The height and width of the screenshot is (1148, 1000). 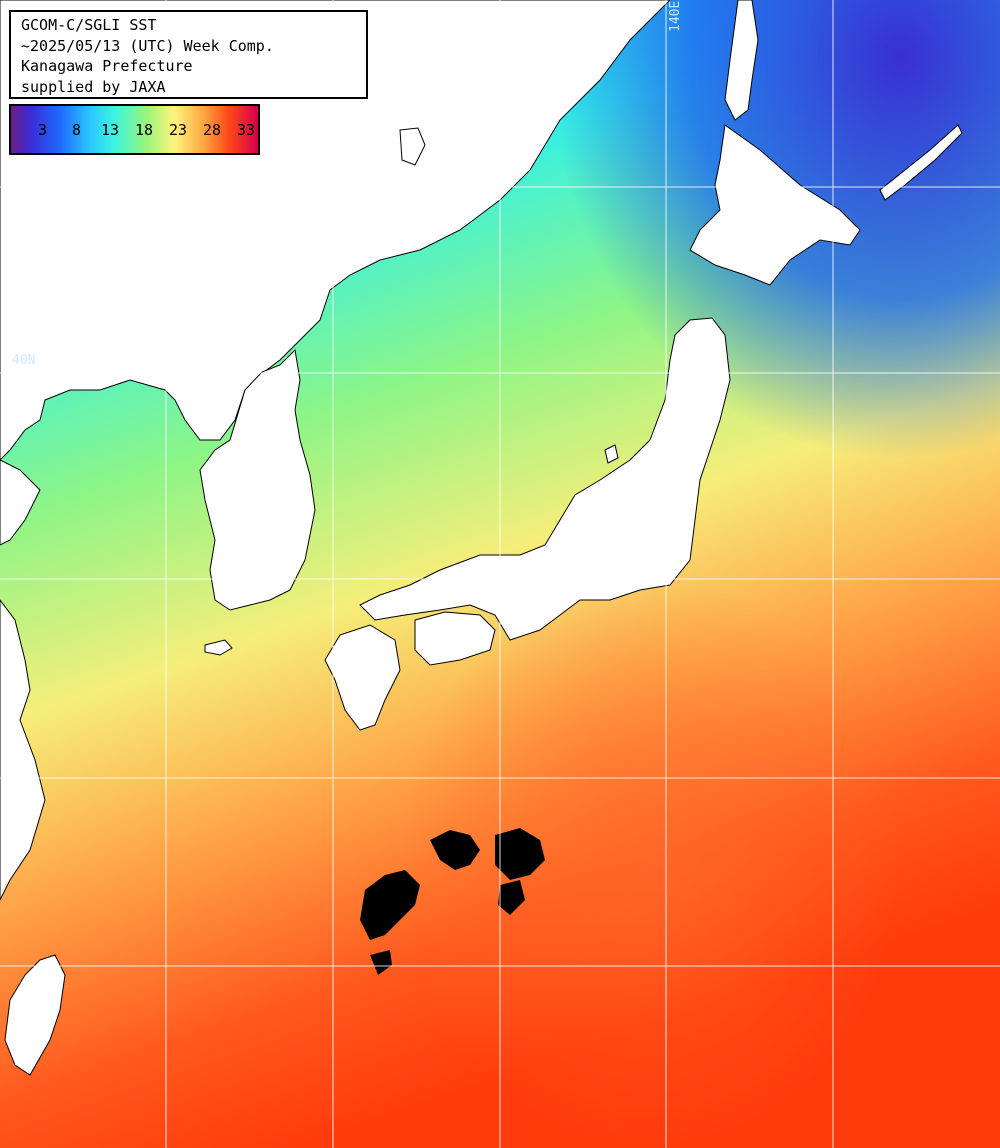 What do you see at coordinates (35, 1015) in the screenshot?
I see `land-taiwan` at bounding box center [35, 1015].